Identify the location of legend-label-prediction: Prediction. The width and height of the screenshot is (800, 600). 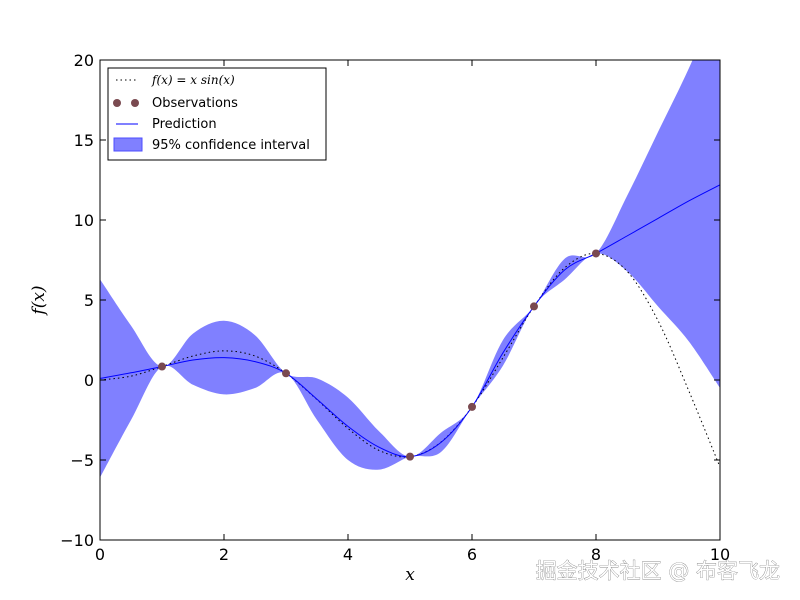
(184, 124).